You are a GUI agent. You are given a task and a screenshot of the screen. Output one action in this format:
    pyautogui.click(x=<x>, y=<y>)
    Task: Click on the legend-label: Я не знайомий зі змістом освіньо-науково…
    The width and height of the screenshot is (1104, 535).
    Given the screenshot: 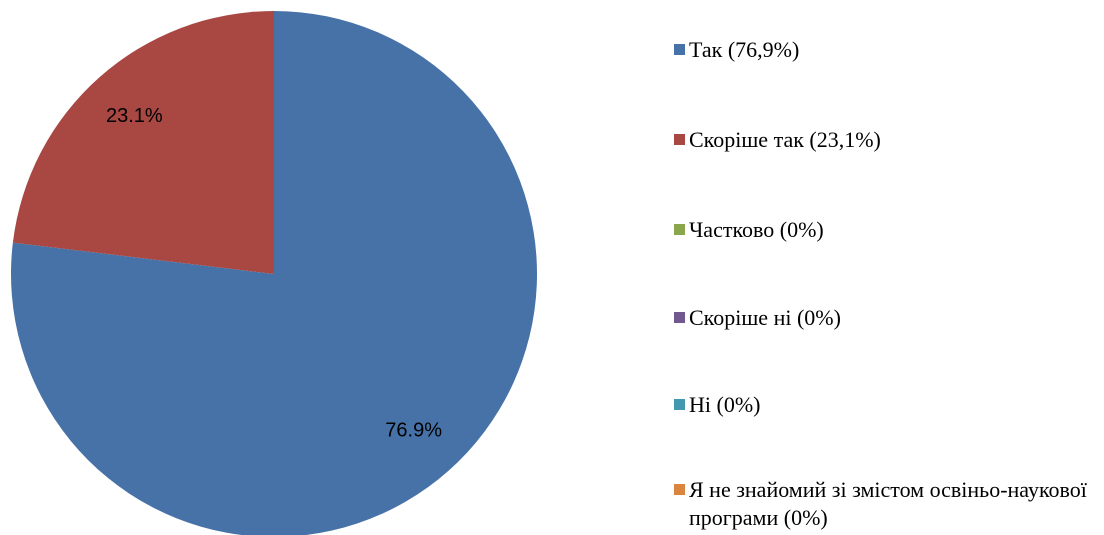 What is the action you would take?
    pyautogui.click(x=888, y=503)
    